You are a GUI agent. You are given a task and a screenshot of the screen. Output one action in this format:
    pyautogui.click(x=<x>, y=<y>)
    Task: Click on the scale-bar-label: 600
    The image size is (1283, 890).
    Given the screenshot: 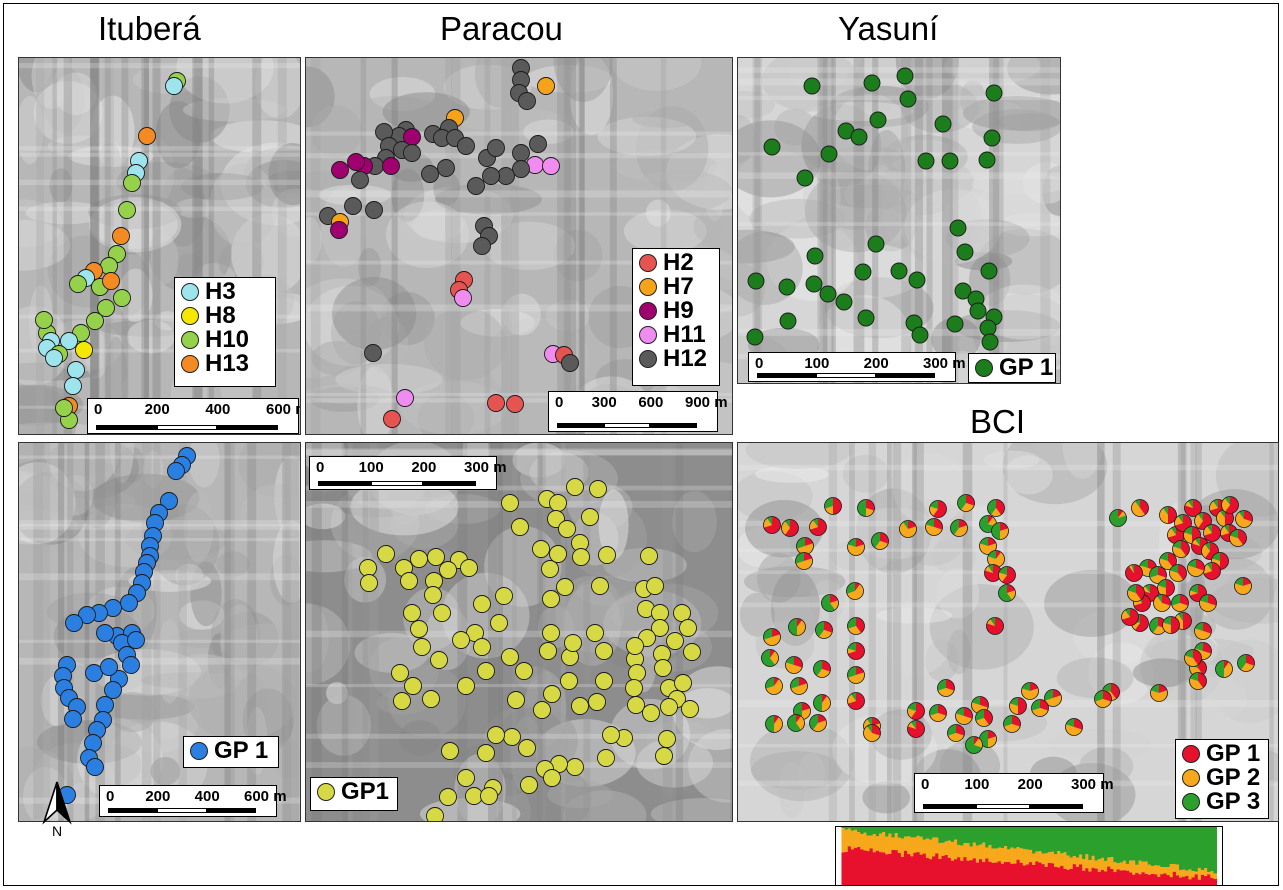 What is the action you would take?
    pyautogui.click(x=651, y=402)
    